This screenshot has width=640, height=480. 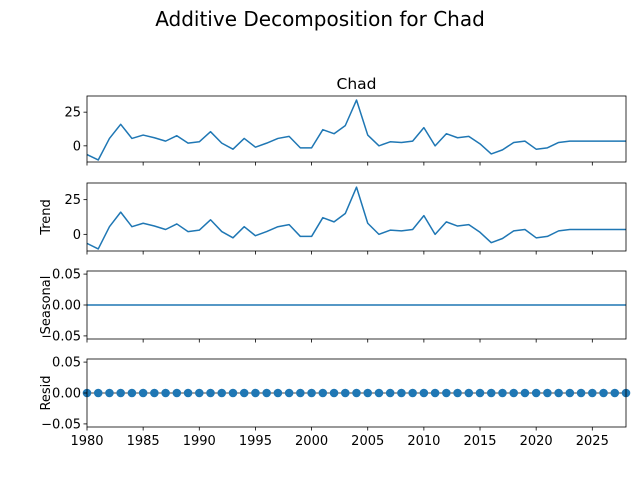 I want to click on observed-frame, so click(x=356, y=129).